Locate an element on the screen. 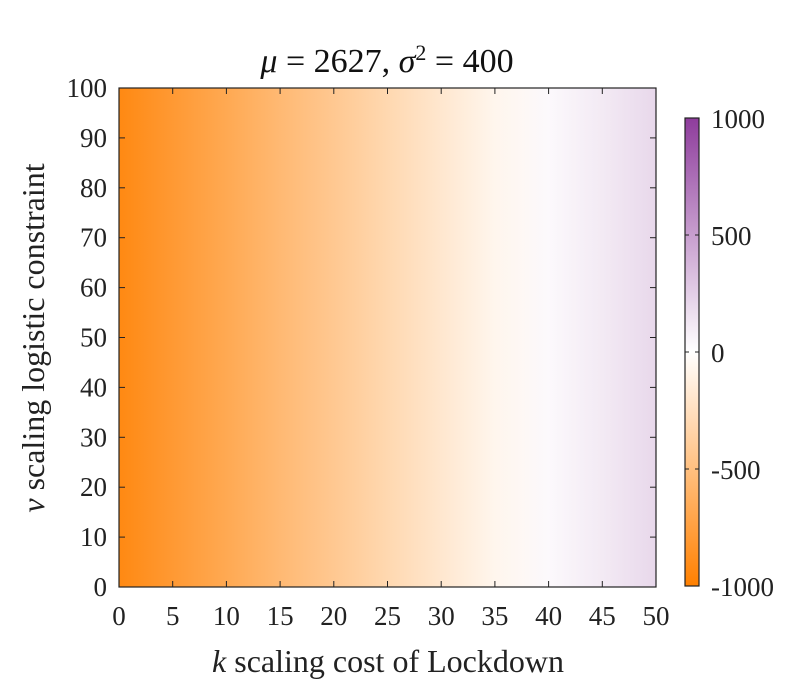 Image resolution: width=797 pixels, height=692 pixels. x-tick-label: 25 is located at coordinates (387, 616).